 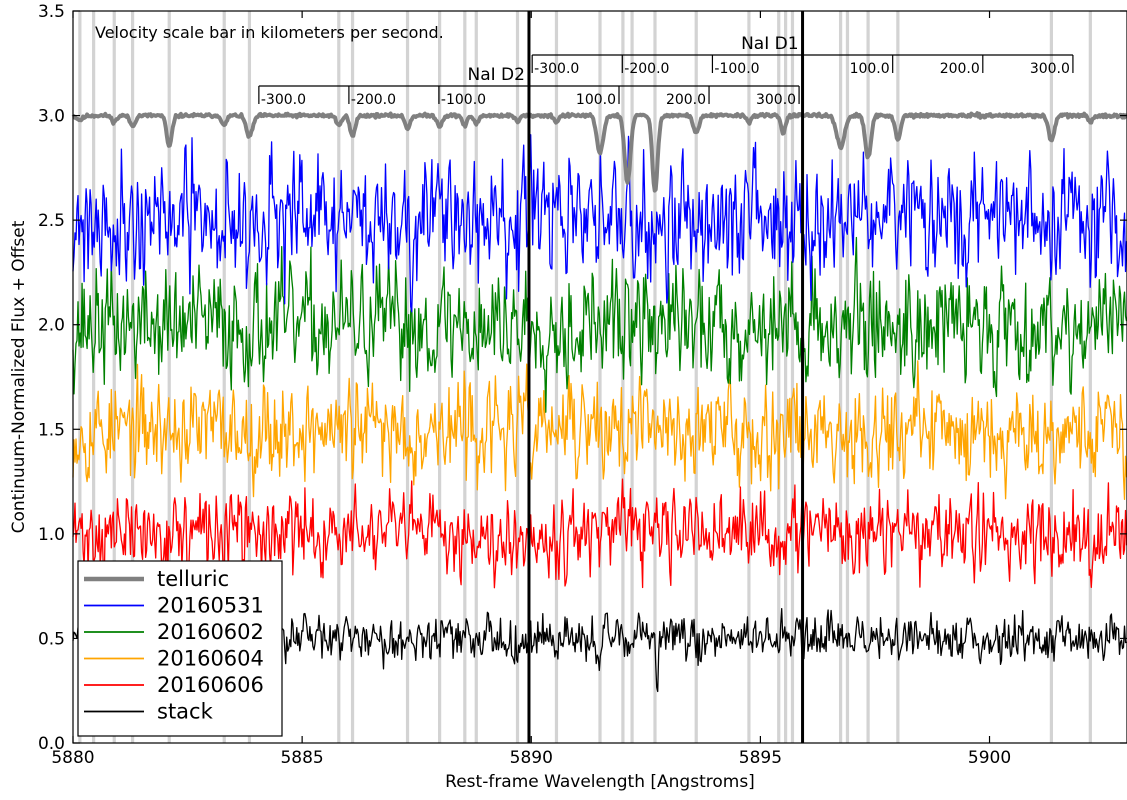 I want to click on legend-label: 20160531, so click(x=210, y=606).